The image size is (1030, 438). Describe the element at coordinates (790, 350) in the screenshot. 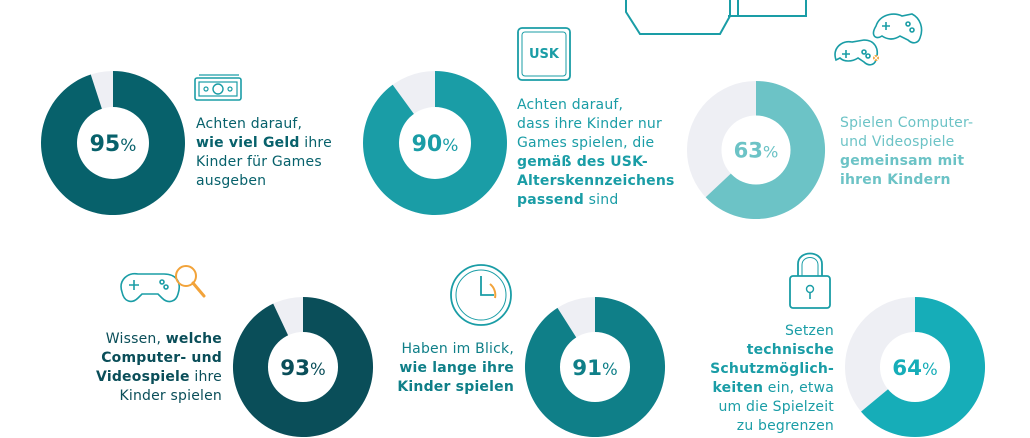

I see `description-fragment: technische` at that location.